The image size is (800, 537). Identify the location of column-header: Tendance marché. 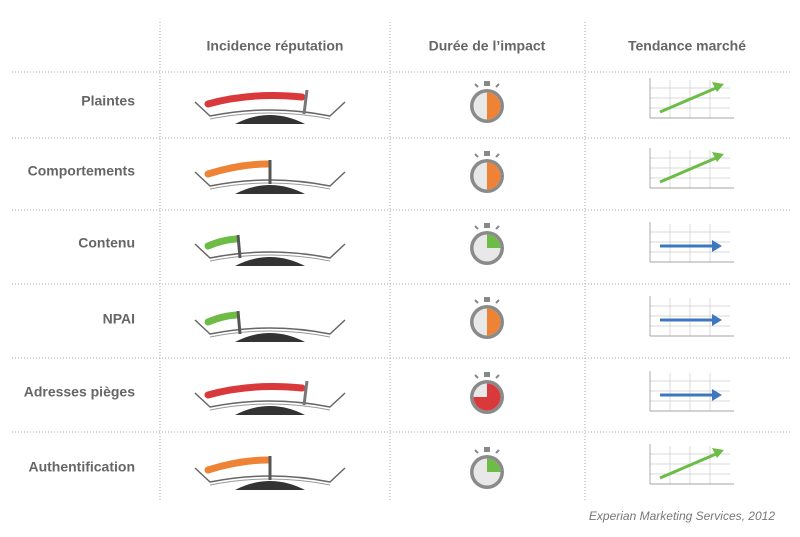
(687, 46).